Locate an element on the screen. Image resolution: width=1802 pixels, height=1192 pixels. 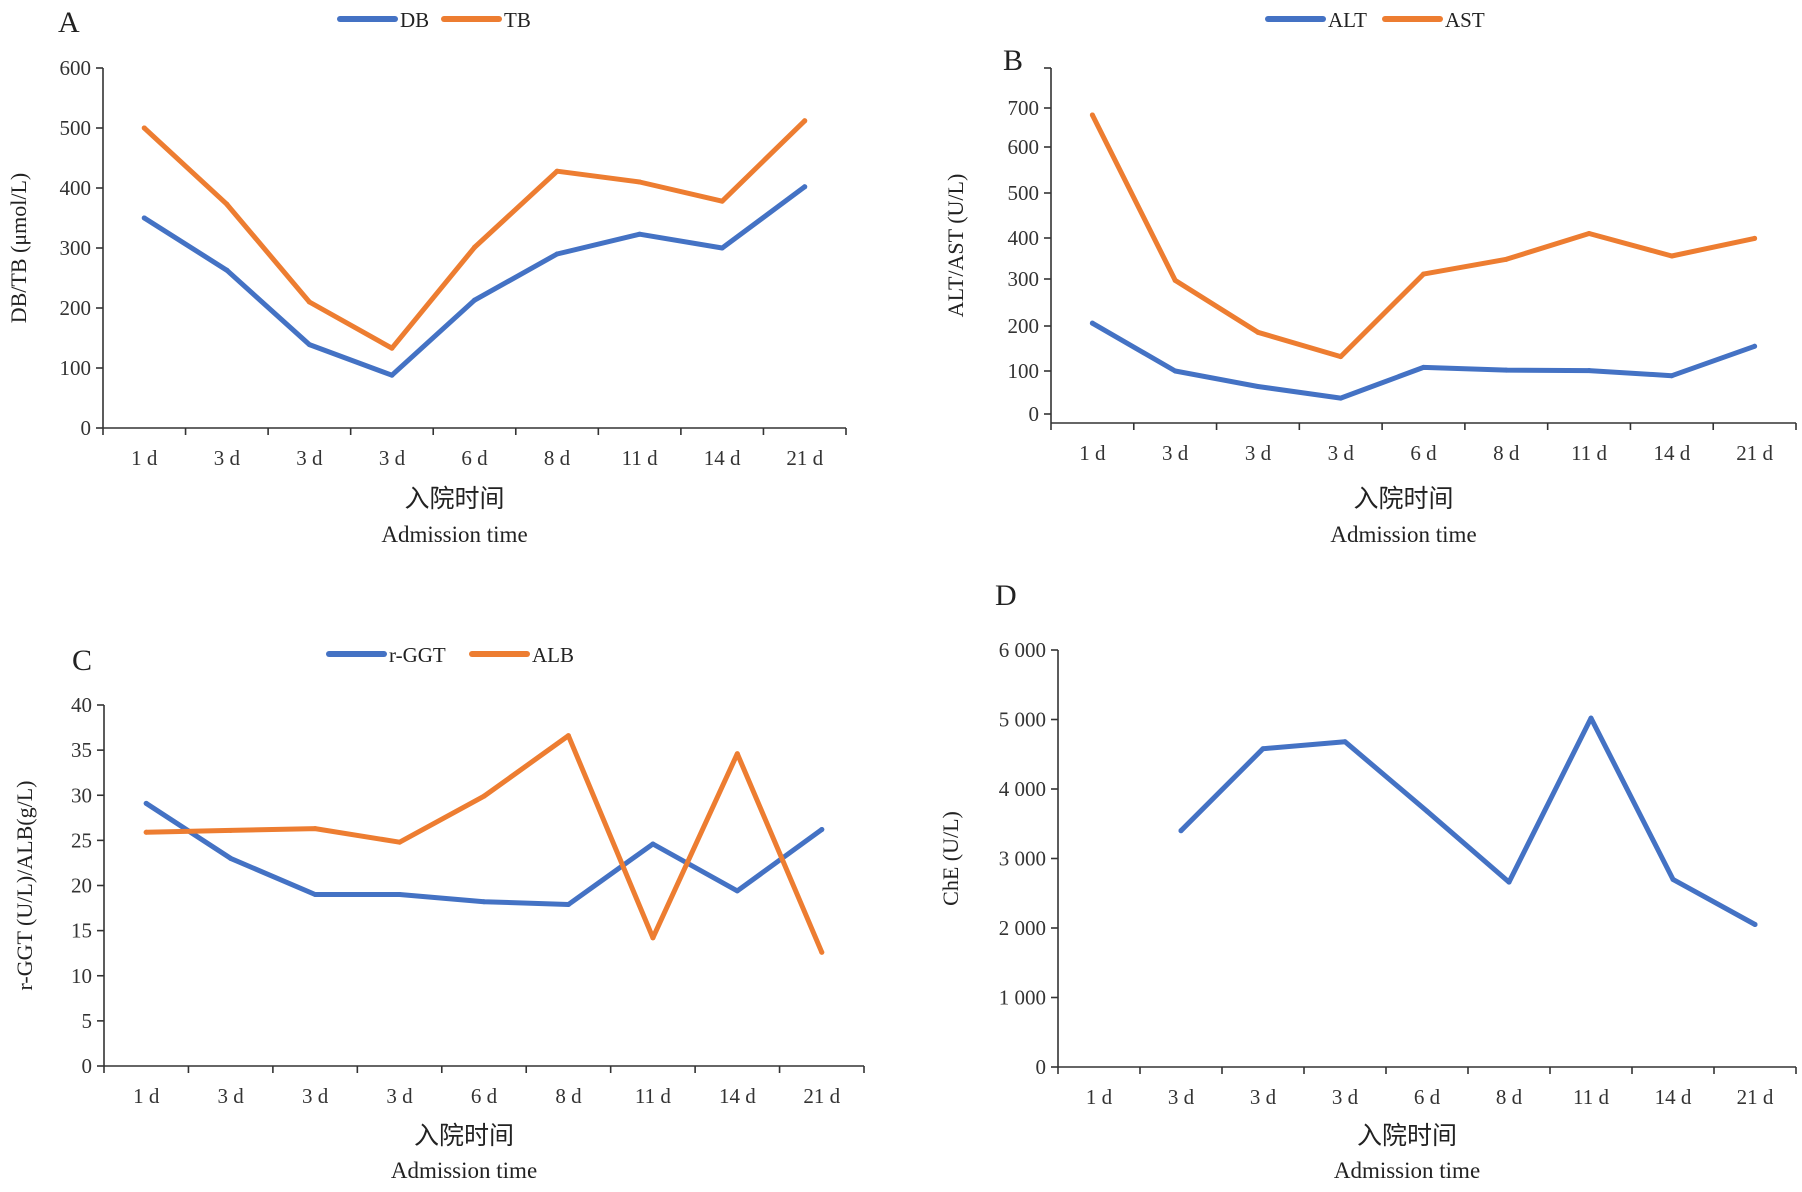
series-line-a-tb is located at coordinates (474, 234).